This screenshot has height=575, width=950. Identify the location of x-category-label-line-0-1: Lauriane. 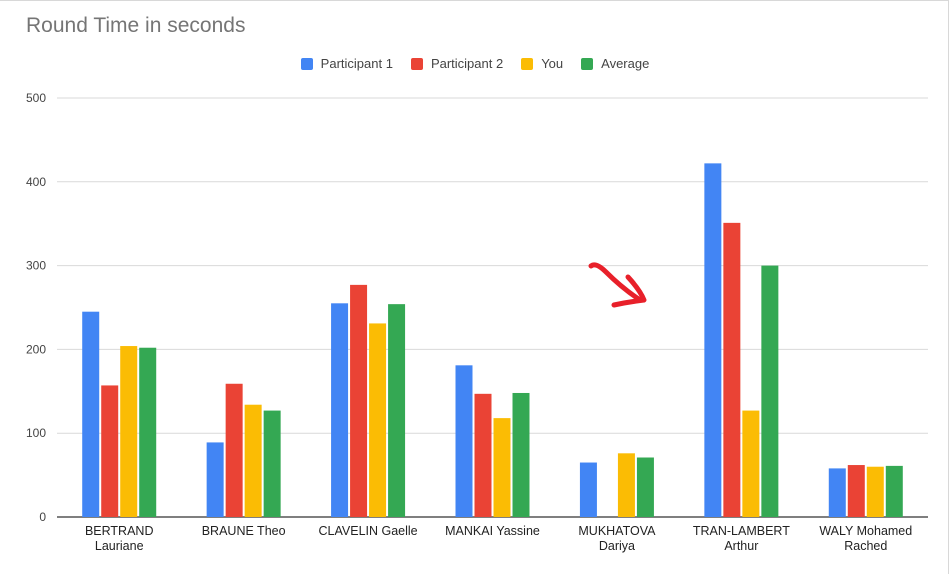
(119, 546).